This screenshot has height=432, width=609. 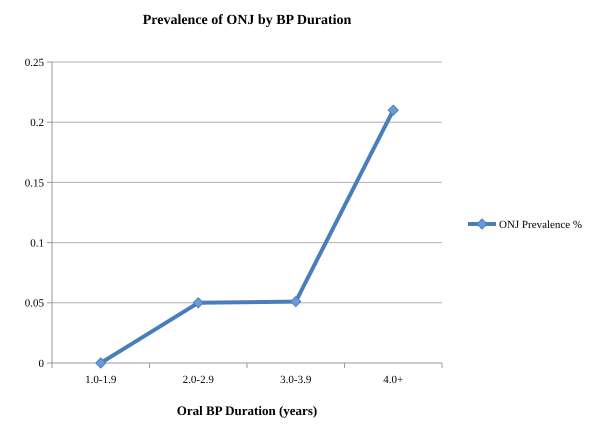 What do you see at coordinates (37, 123) in the screenshot?
I see `y-tick-label: 0.2` at bounding box center [37, 123].